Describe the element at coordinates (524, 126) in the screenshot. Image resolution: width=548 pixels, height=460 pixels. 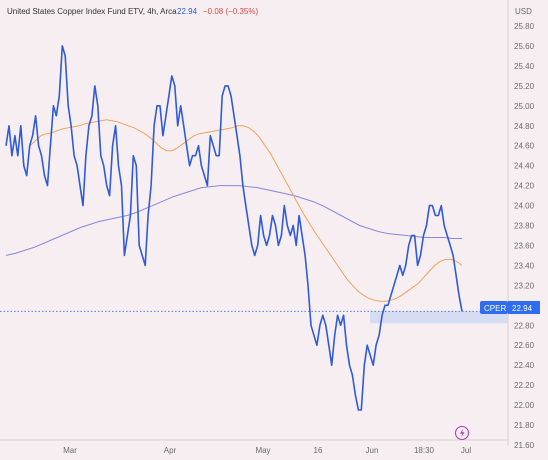
I see `y-tick-label: 24.80` at that location.